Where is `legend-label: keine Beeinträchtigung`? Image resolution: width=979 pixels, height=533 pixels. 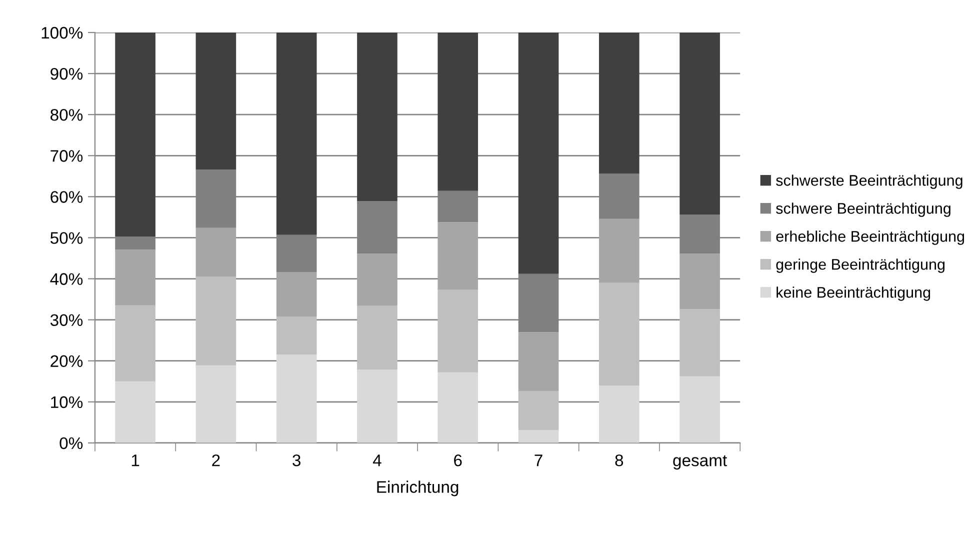 legend-label: keine Beeinträchtigung is located at coordinates (853, 293).